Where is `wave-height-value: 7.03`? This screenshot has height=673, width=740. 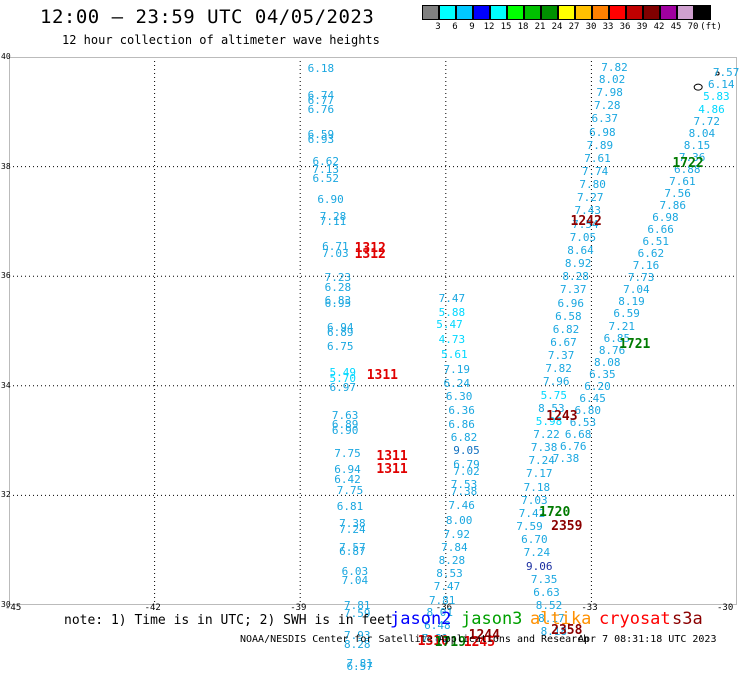 wave-height-value: 7.03 is located at coordinates (335, 254).